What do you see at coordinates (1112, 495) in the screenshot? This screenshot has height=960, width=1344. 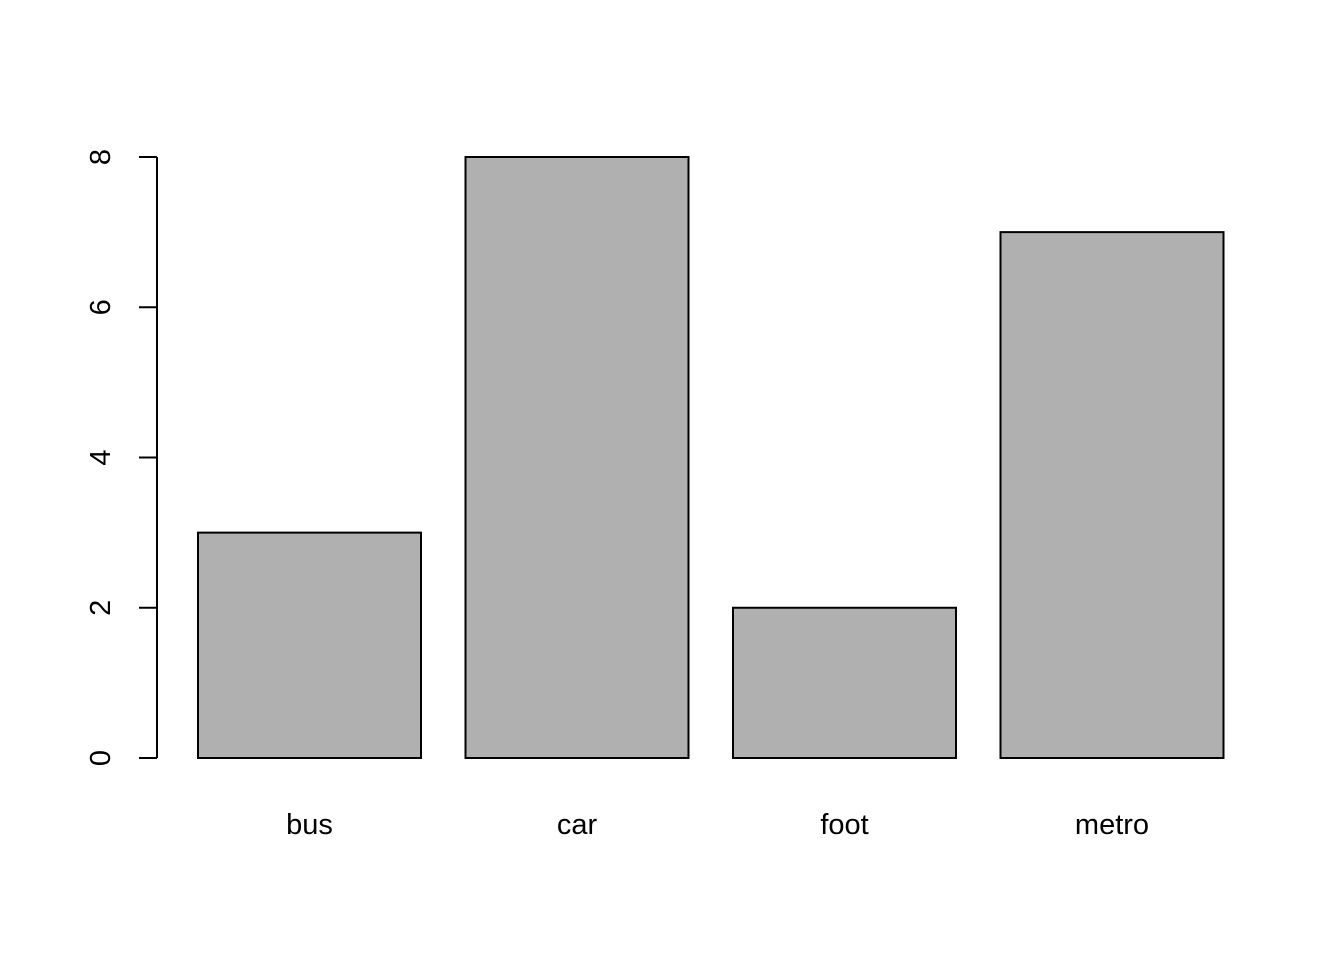 I see `bar-metro` at bounding box center [1112, 495].